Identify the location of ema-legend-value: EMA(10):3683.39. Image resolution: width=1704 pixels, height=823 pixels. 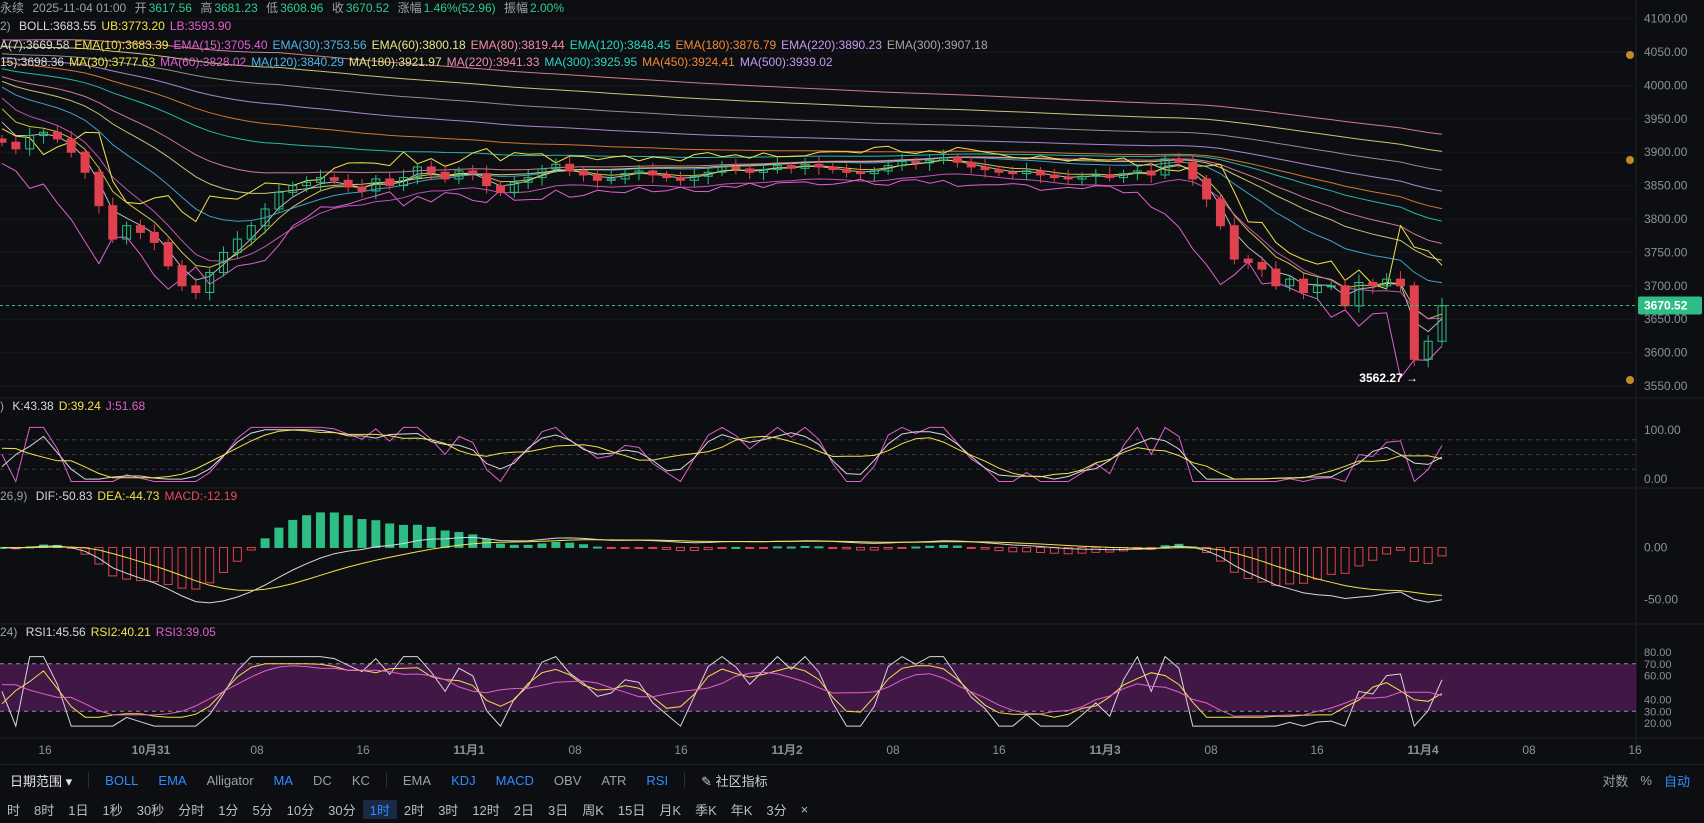
(121, 45).